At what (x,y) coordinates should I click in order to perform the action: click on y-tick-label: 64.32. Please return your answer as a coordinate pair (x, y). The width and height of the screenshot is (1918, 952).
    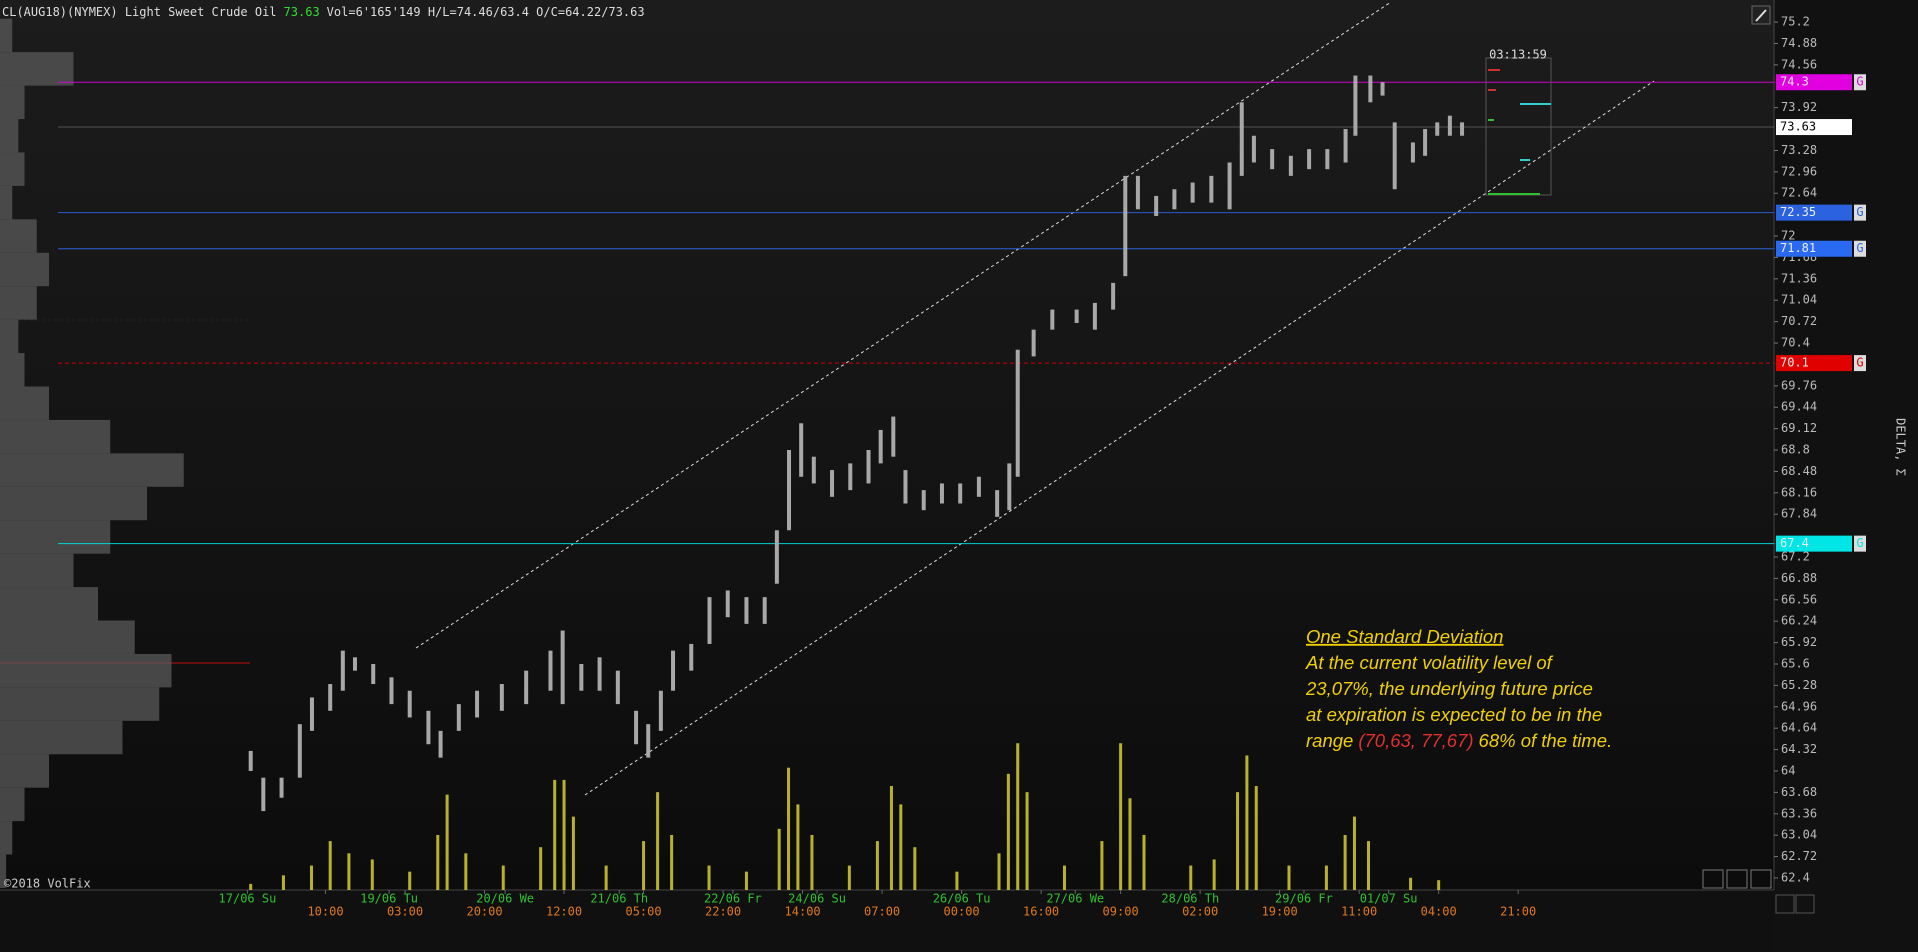
    Looking at the image, I should click on (1799, 749).